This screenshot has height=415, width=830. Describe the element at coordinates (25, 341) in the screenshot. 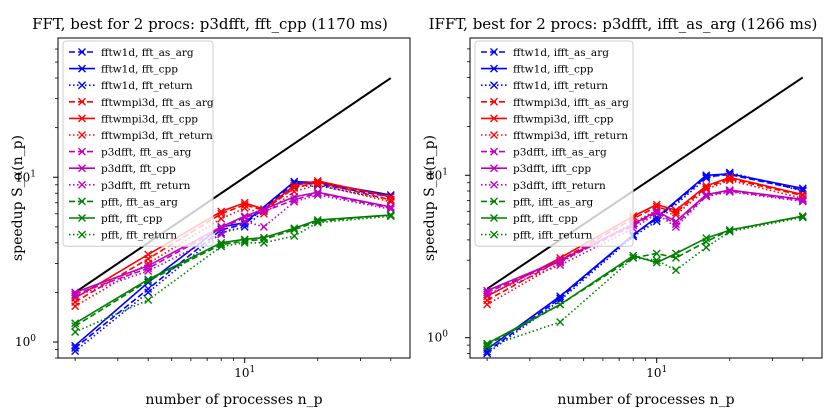

I see `fft-y-tick-label: 100` at that location.